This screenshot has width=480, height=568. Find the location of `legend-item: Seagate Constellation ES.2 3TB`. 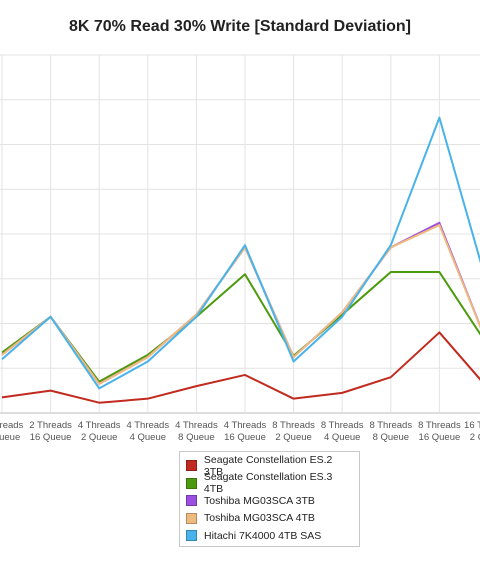

legend-item: Seagate Constellation ES.2 3TB is located at coordinates (269, 465).